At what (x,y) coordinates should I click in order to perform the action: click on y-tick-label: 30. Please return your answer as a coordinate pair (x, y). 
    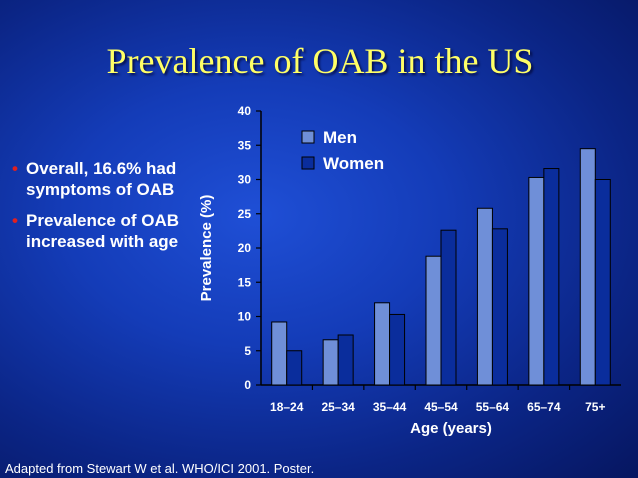
    Looking at the image, I should click on (245, 180).